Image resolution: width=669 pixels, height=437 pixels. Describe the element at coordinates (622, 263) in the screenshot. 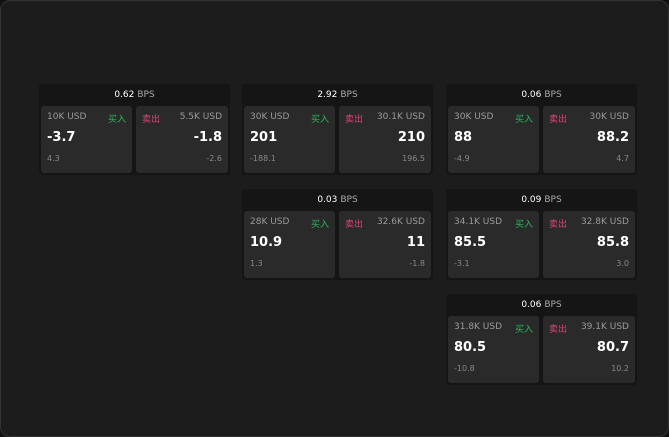

I see `ask-change: 3.0` at that location.